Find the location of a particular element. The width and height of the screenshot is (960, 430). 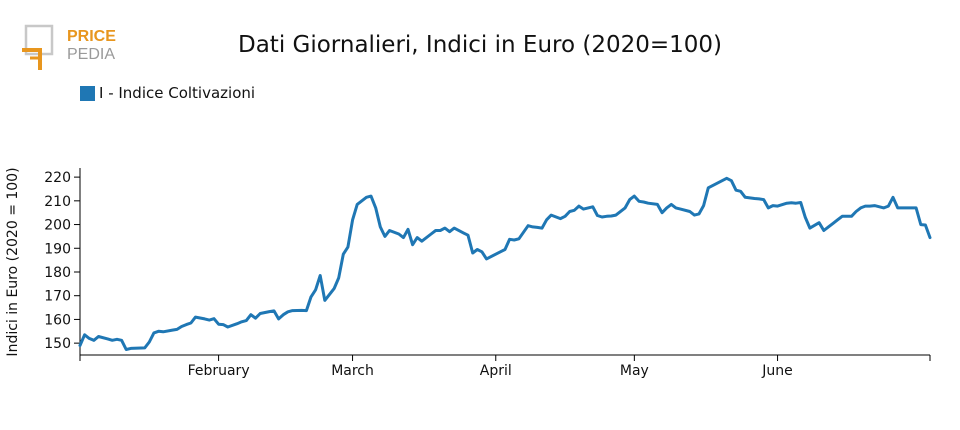

logo-text-pedia: PEDIA is located at coordinates (91, 54).